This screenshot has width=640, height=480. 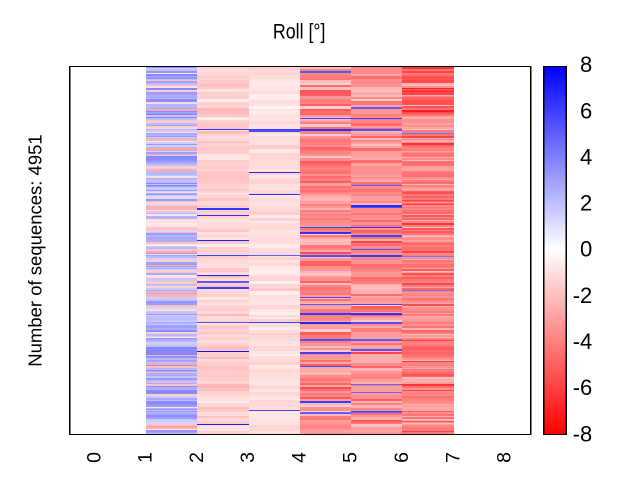 What do you see at coordinates (583, 295) in the screenshot?
I see `svg-text: -2` at bounding box center [583, 295].